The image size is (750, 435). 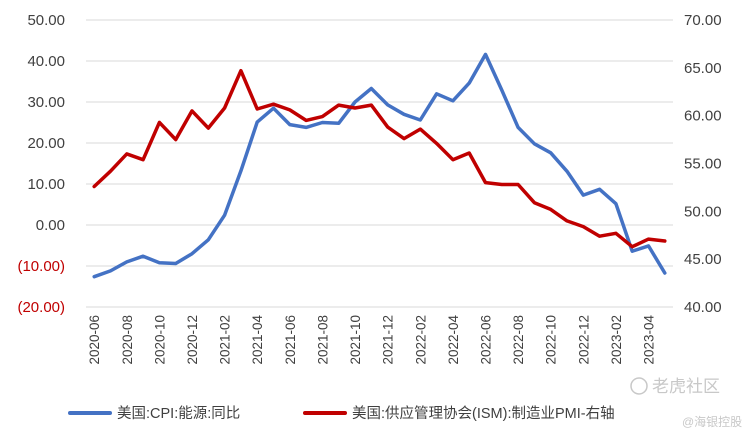 I want to click on left-tick-label: 50.00, so click(x=46, y=20).